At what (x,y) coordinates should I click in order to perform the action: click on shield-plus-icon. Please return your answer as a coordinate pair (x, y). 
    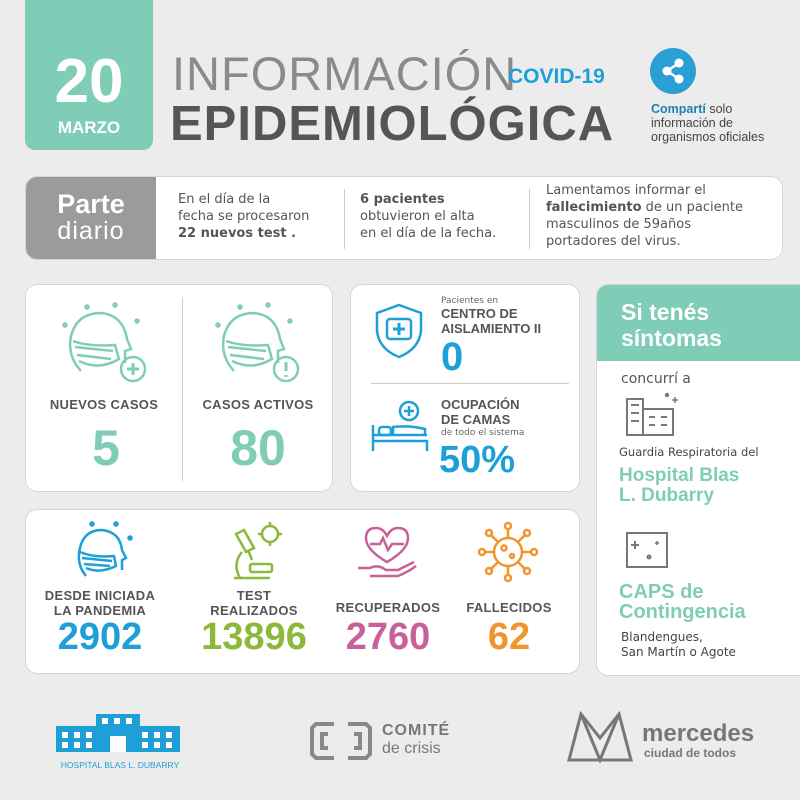
    Looking at the image, I should click on (399, 331).